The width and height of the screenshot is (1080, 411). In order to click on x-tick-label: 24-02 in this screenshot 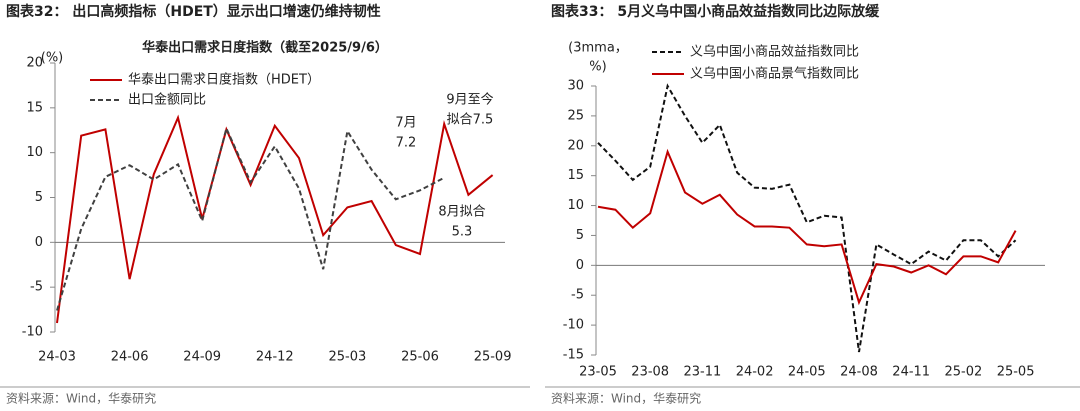, I will do `click(755, 372)`.